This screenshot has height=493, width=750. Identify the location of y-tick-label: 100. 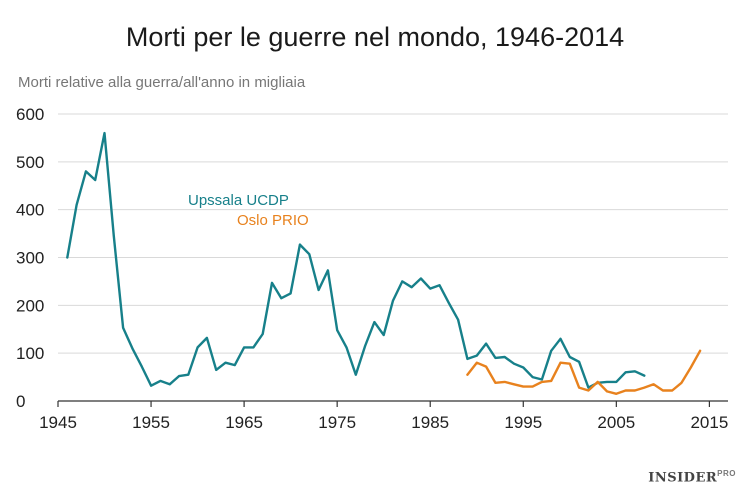
(30, 353).